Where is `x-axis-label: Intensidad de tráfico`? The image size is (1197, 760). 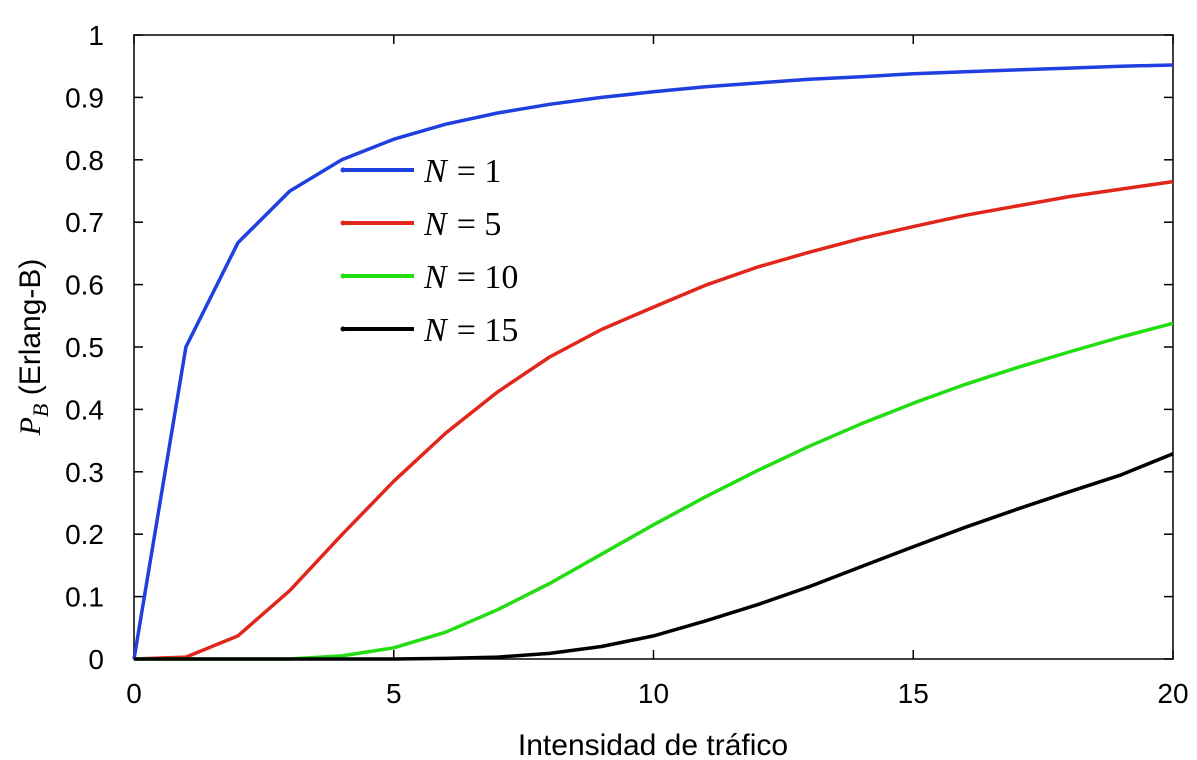
x-axis-label: Intensidad de tráfico is located at coordinates (653, 744).